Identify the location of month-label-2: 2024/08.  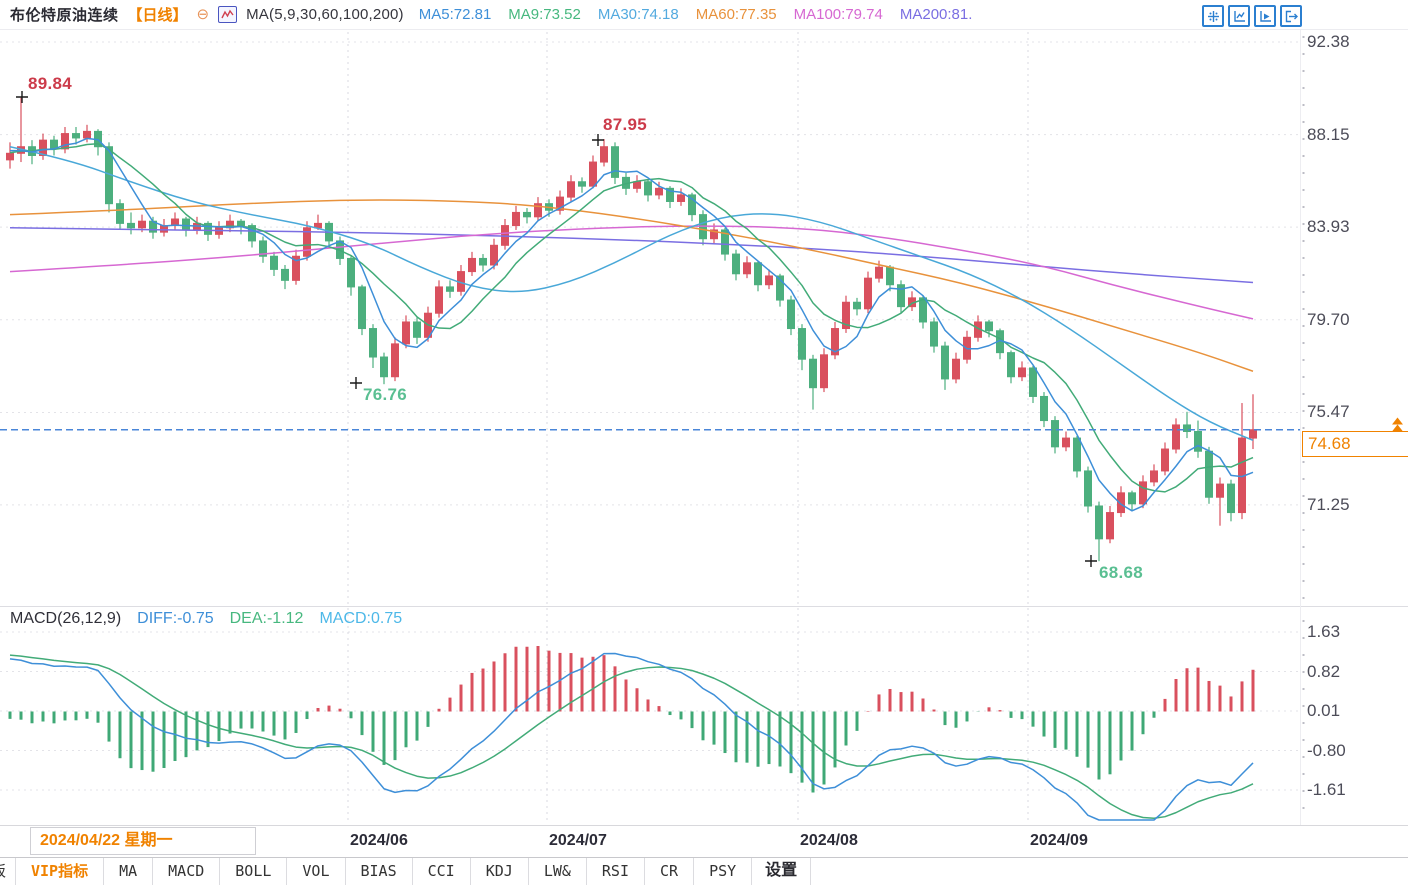
(829, 840).